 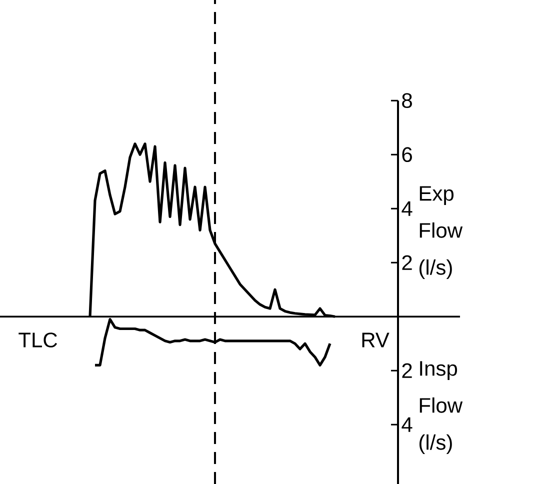 I want to click on y-tick-label: 6, so click(x=407, y=154).